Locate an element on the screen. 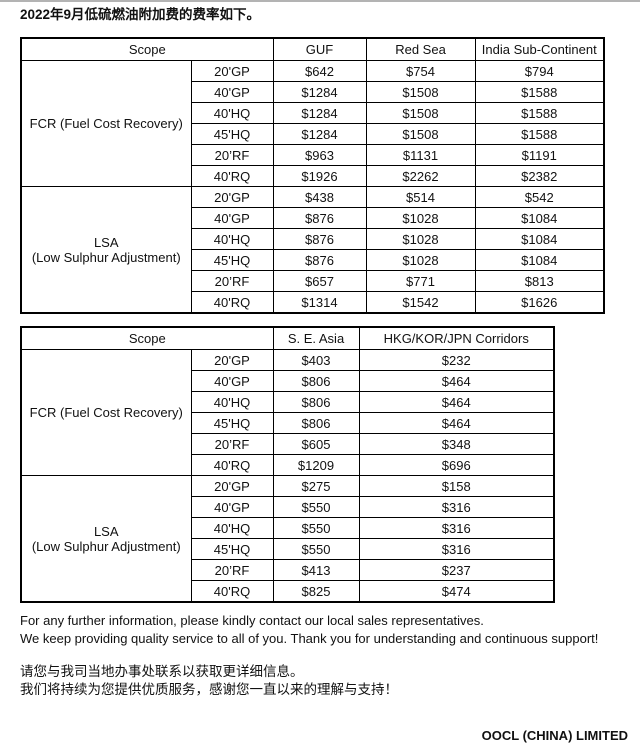  table-row: 20’RF $963 $1131 $1191 is located at coordinates (313, 155).